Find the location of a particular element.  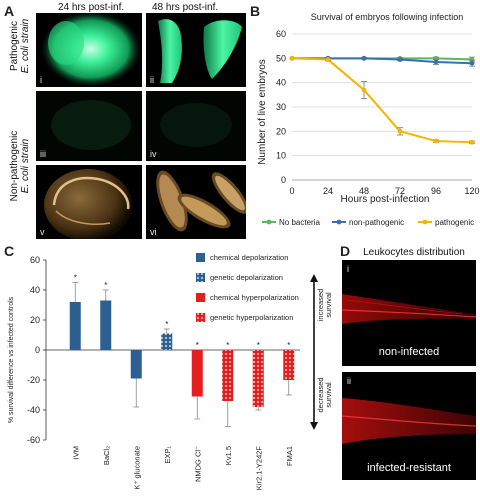

leukocyte-tile-caption-i: non-infected is located at coordinates (409, 352).